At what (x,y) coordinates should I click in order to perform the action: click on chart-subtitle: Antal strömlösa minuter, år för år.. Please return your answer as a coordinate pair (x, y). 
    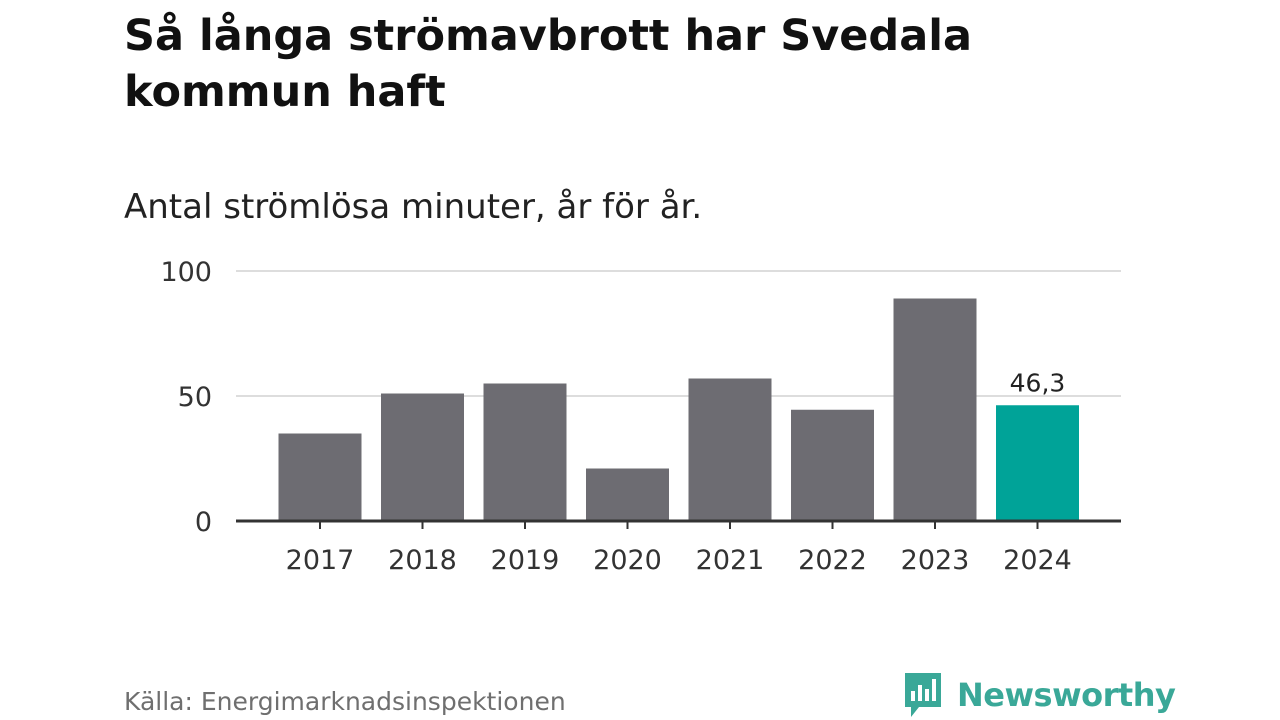
    Looking at the image, I should click on (413, 207).